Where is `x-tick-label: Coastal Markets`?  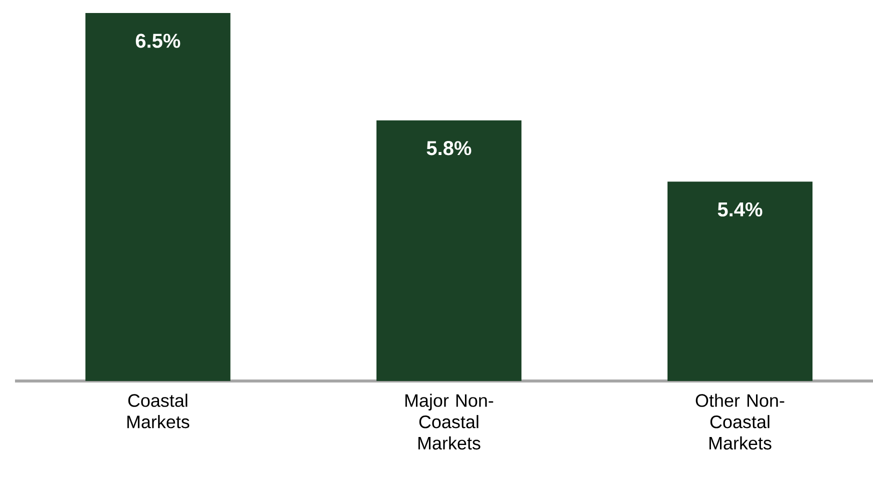 x-tick-label: Coastal Markets is located at coordinates (158, 411).